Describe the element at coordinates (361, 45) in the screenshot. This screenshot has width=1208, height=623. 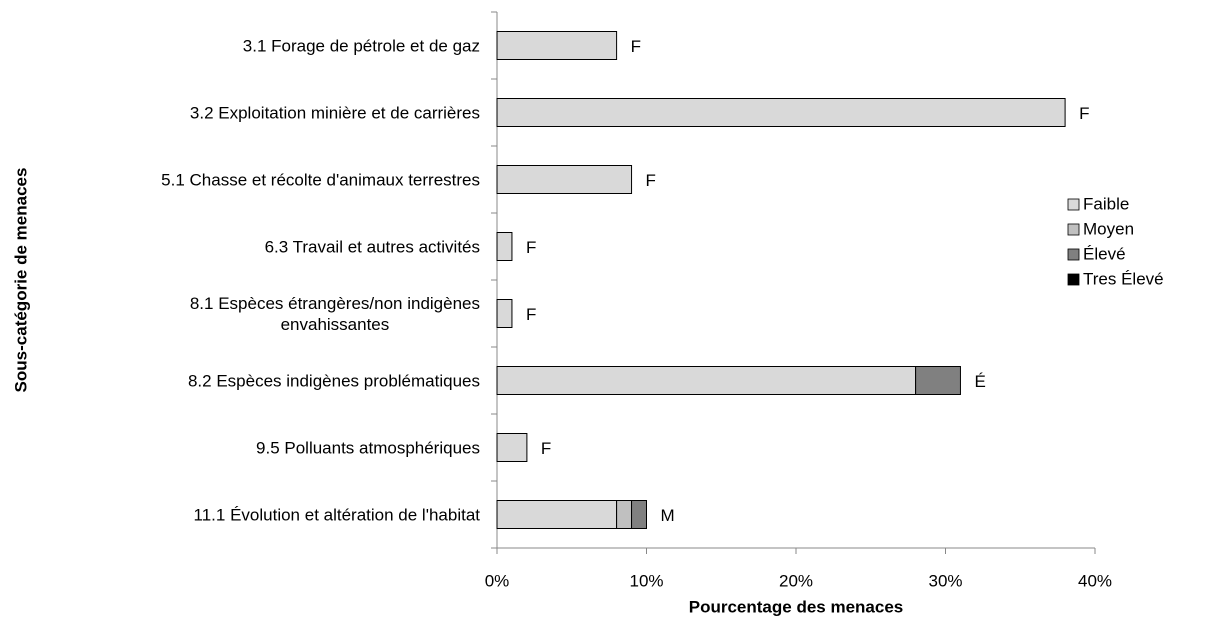
I see `y-tick-label: 3.1 Forage de pétrole et de gaz` at that location.